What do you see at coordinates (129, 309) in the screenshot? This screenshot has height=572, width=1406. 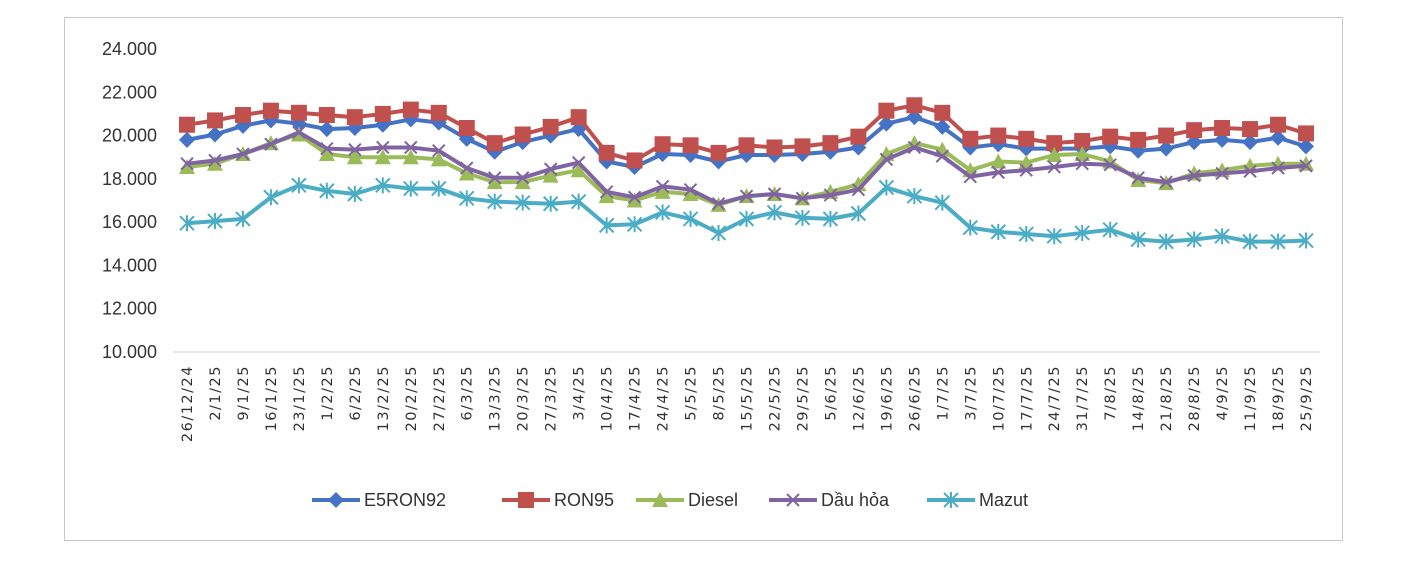 I see `y-tick-label: 12.000` at bounding box center [129, 309].